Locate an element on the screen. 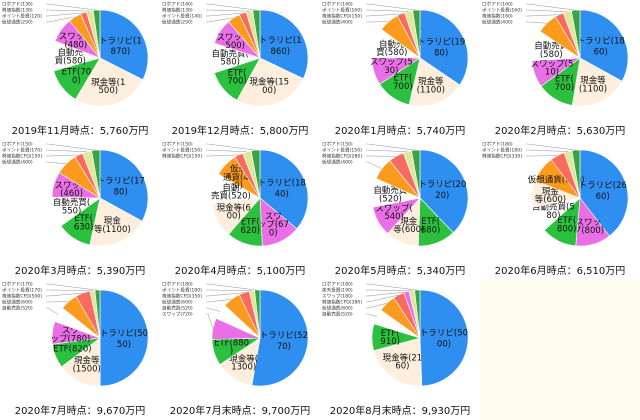  leader-label: 株価指数CFD(330) is located at coordinates (502, 156).